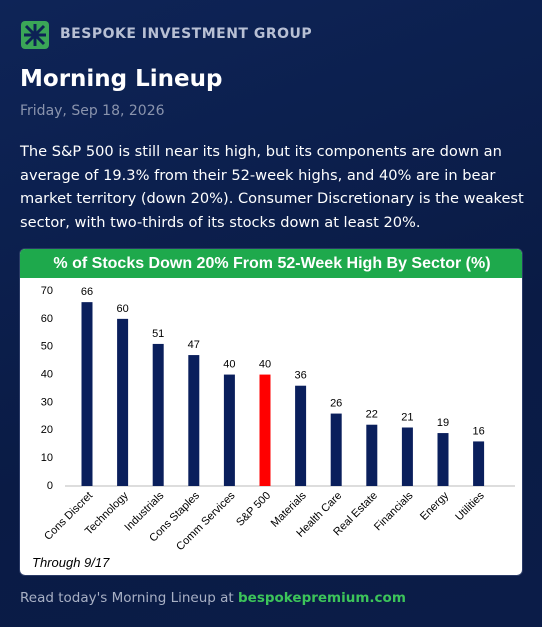 The width and height of the screenshot is (542, 627). Describe the element at coordinates (47, 458) in the screenshot. I see `y-tick-label: 10` at that location.